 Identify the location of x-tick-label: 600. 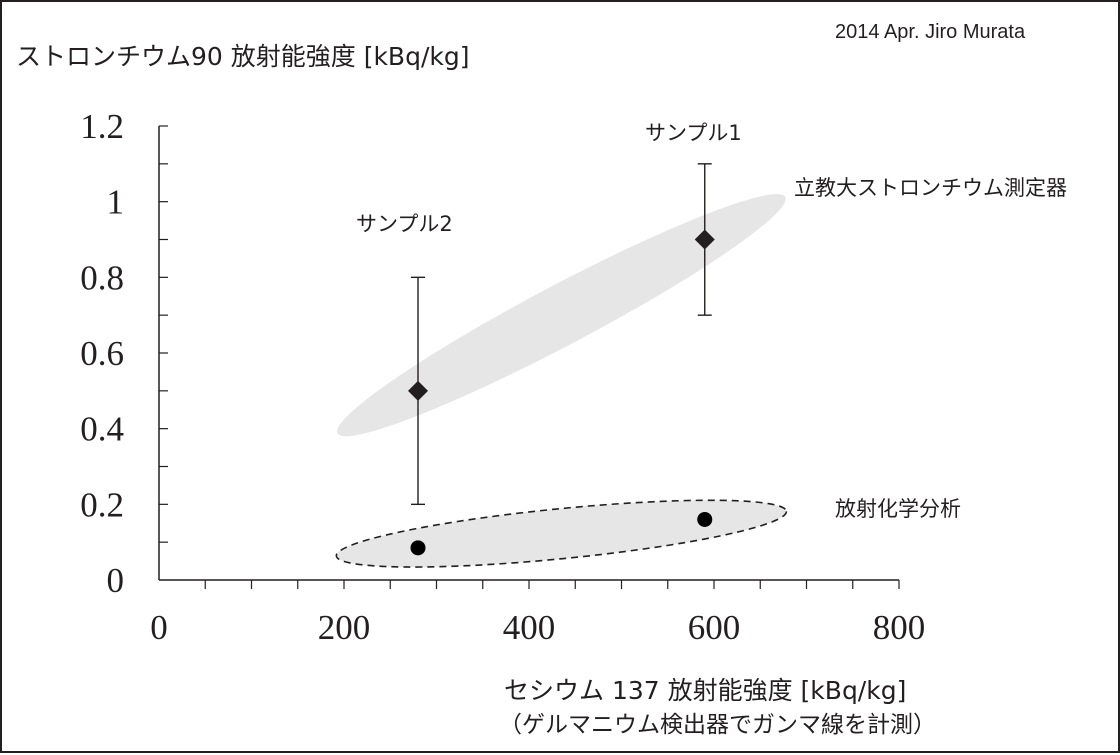
(714, 627).